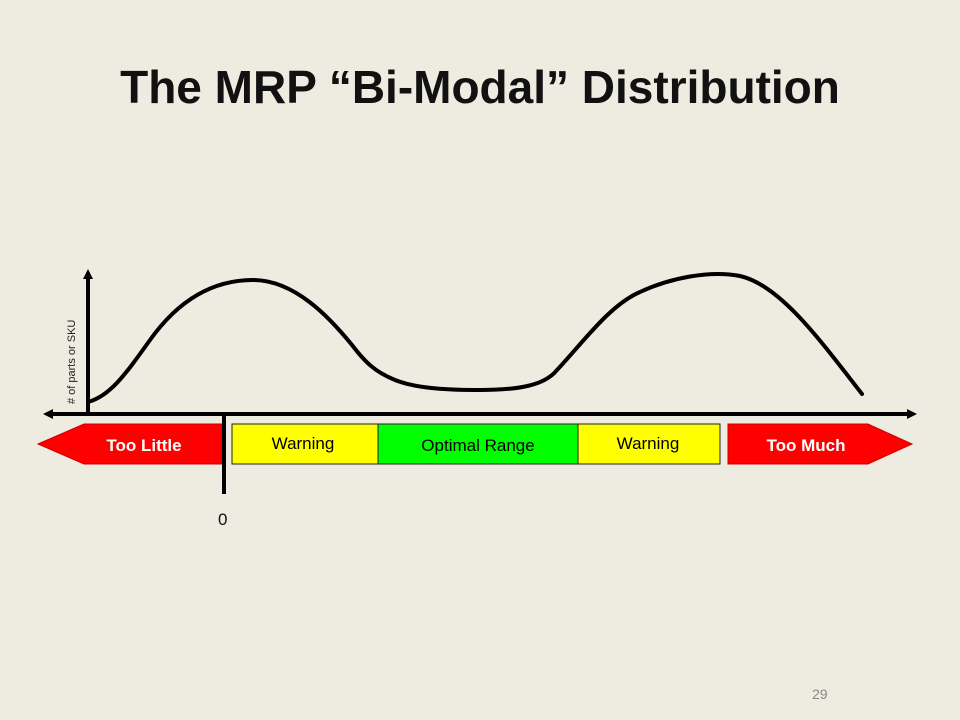  I want to click on segment-optimal-range: Optimal Range, so click(478, 444).